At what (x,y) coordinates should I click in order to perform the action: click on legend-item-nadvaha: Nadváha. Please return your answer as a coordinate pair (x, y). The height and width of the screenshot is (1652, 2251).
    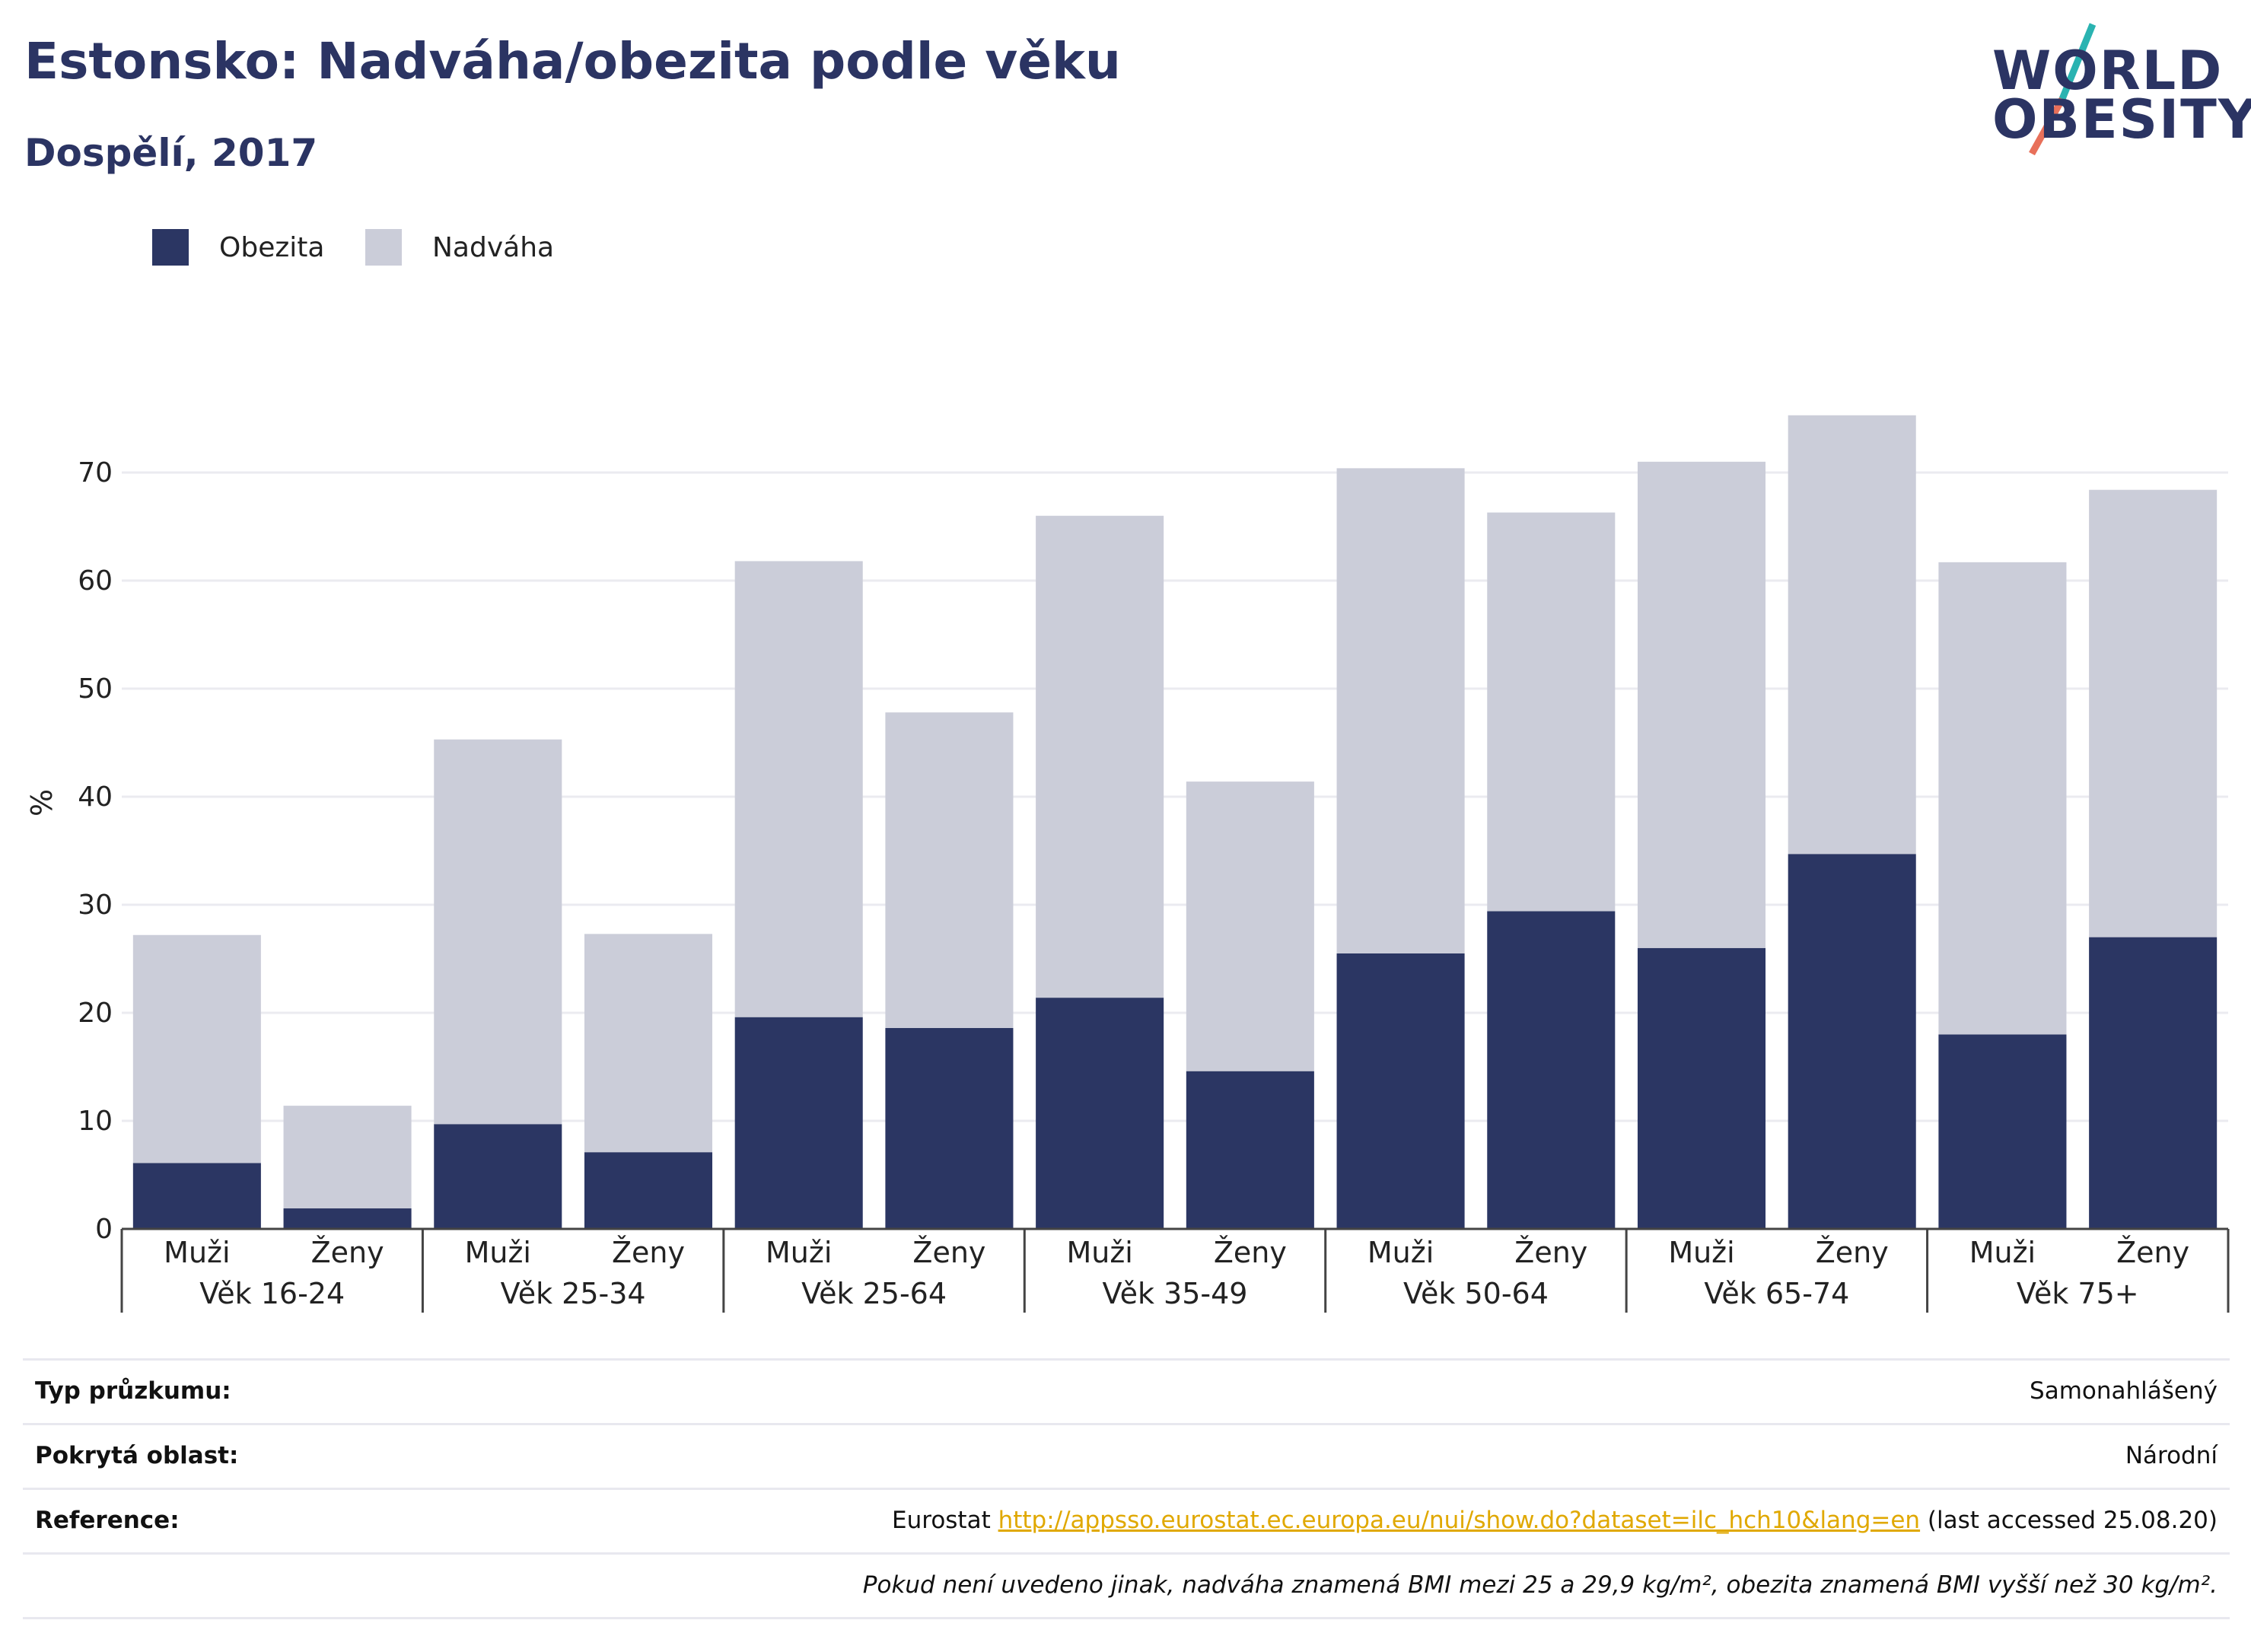
    Looking at the image, I should click on (459, 247).